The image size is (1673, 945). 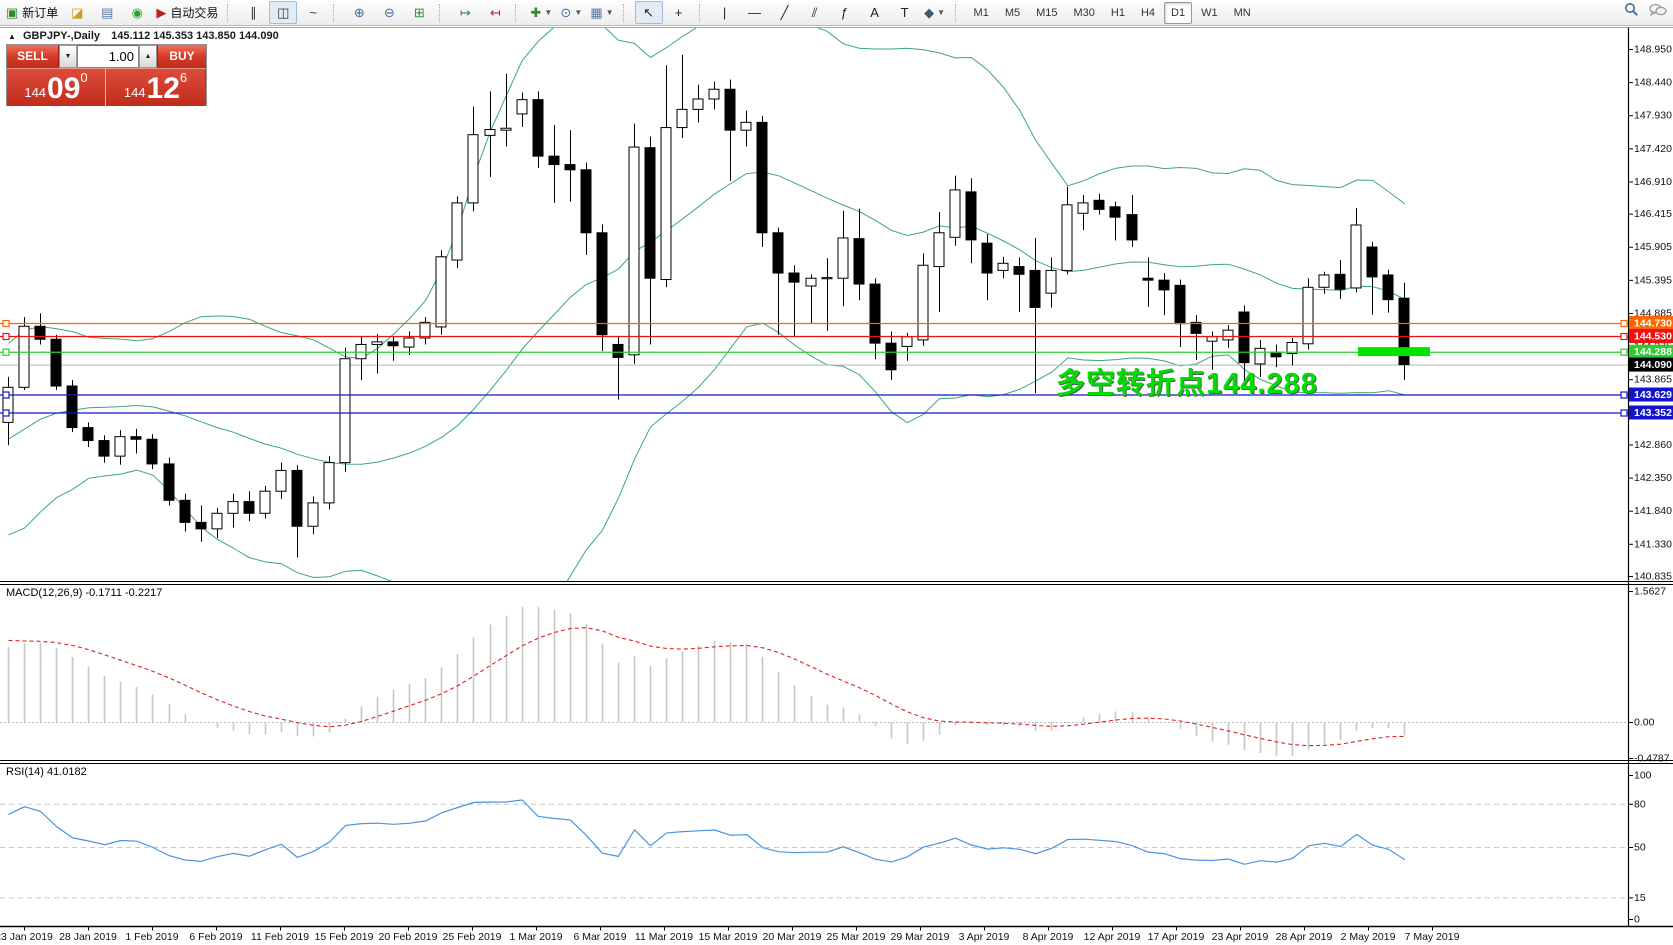 What do you see at coordinates (1631, 9) in the screenshot?
I see `search-icon` at bounding box center [1631, 9].